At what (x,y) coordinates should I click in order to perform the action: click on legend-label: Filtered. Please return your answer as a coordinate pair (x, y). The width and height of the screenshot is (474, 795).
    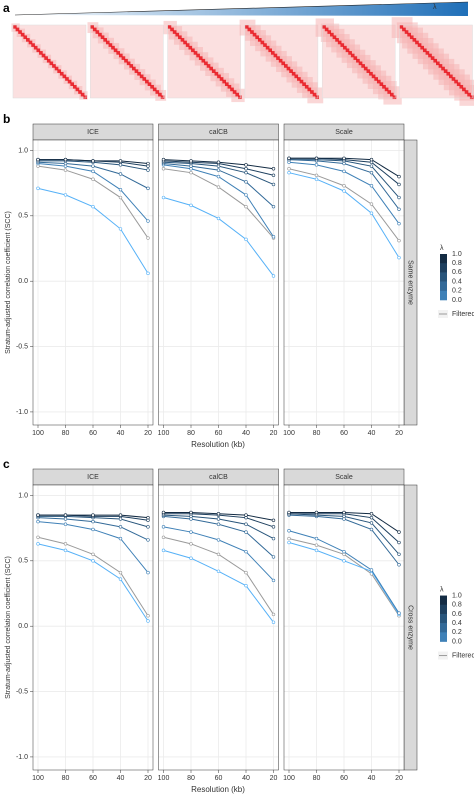
    Looking at the image, I should click on (463, 314).